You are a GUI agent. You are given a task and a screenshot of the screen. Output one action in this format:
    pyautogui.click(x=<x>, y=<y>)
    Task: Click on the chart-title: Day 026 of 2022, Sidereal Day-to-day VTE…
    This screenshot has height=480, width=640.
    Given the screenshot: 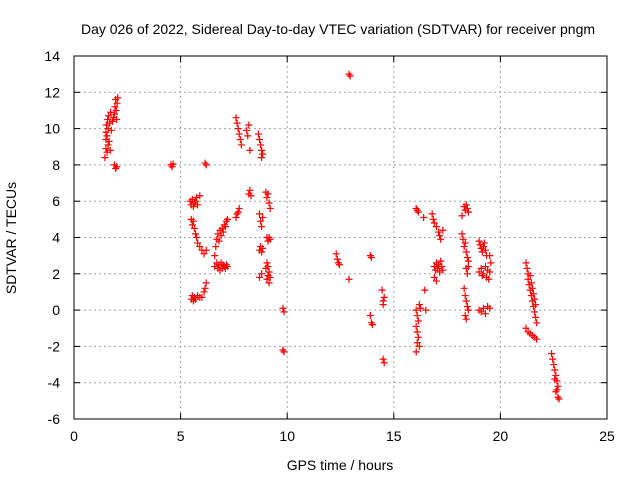 What is the action you would take?
    pyautogui.click(x=338, y=29)
    